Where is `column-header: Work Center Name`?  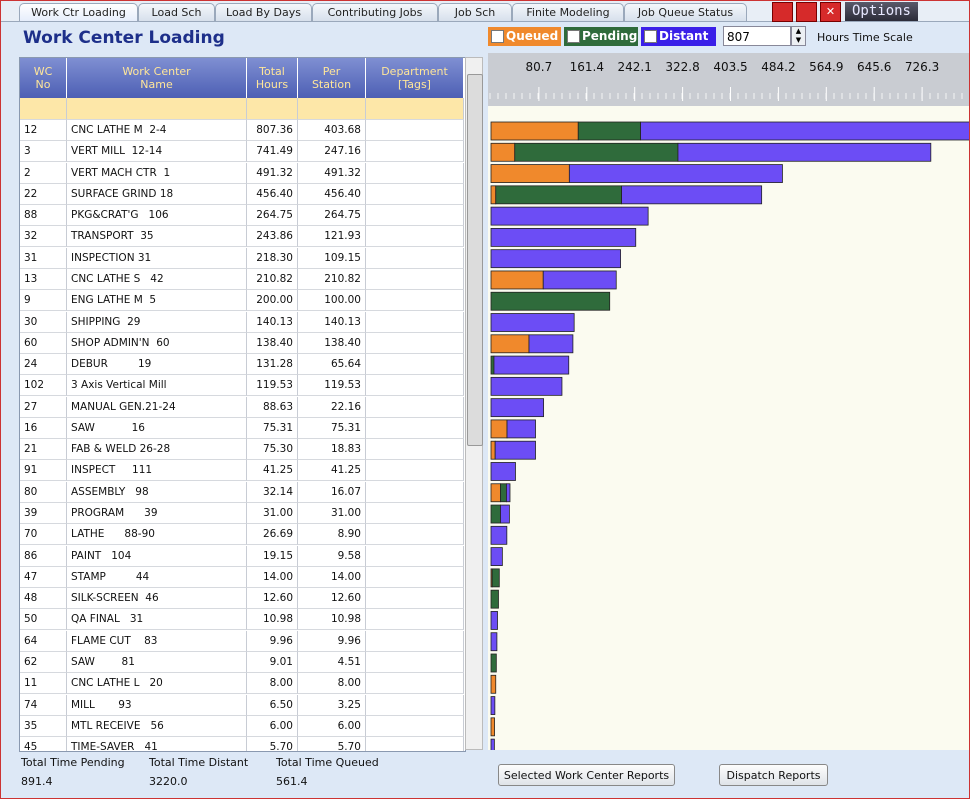 column-header: Work Center Name is located at coordinates (157, 78).